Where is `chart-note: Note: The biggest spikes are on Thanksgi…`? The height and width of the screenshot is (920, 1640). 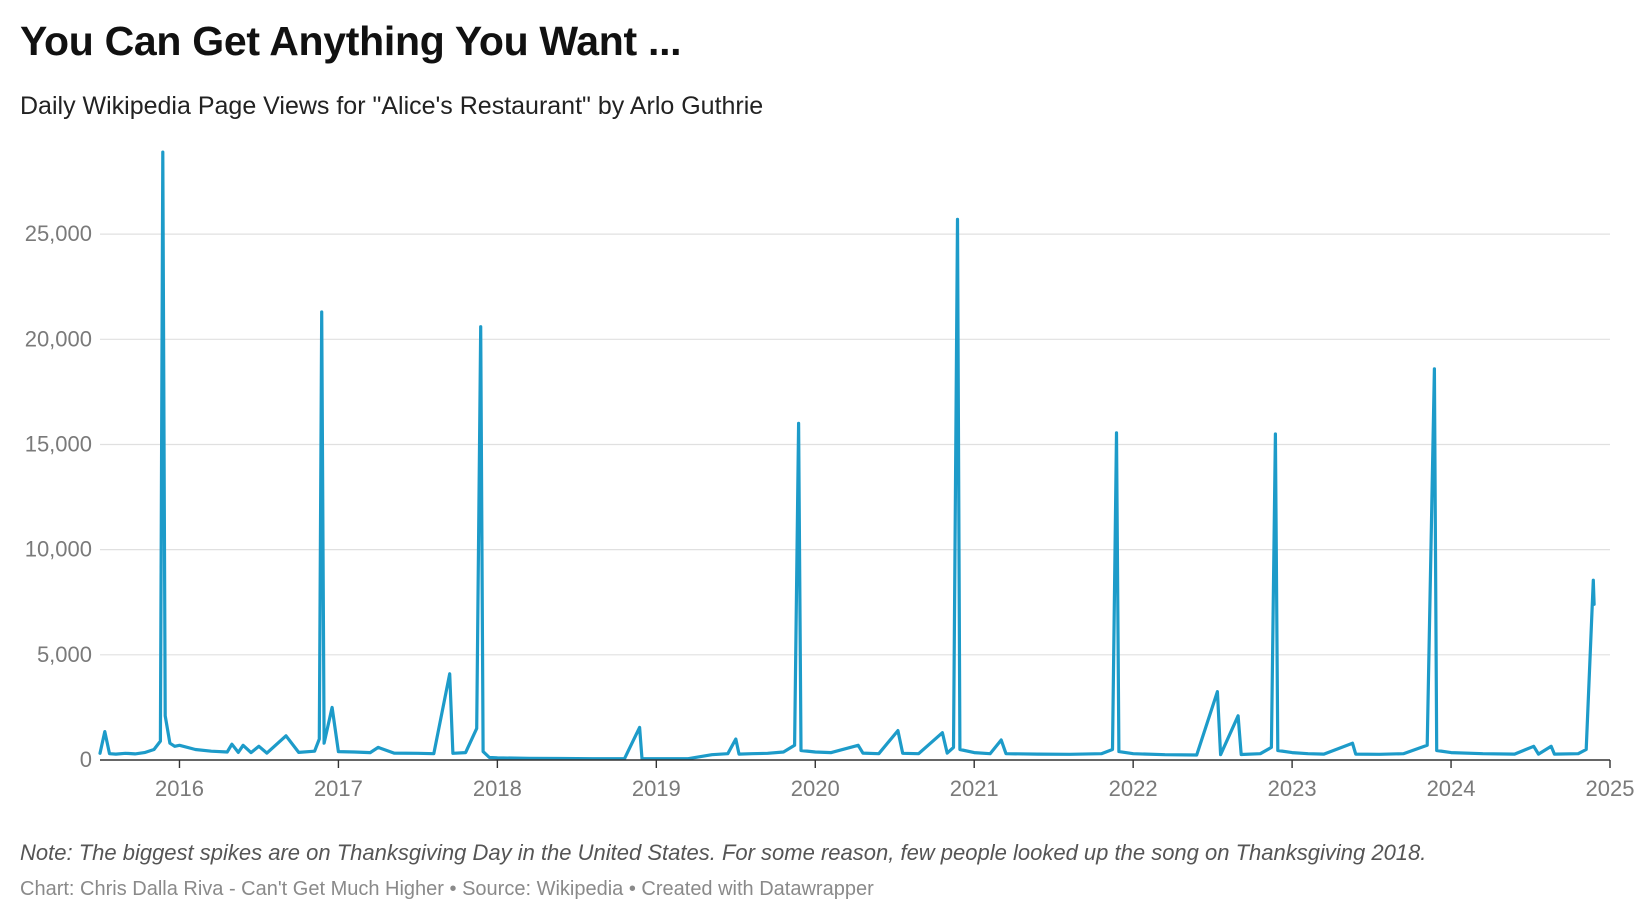
chart-note: Note: The biggest spikes are on Thanksgi… is located at coordinates (723, 852).